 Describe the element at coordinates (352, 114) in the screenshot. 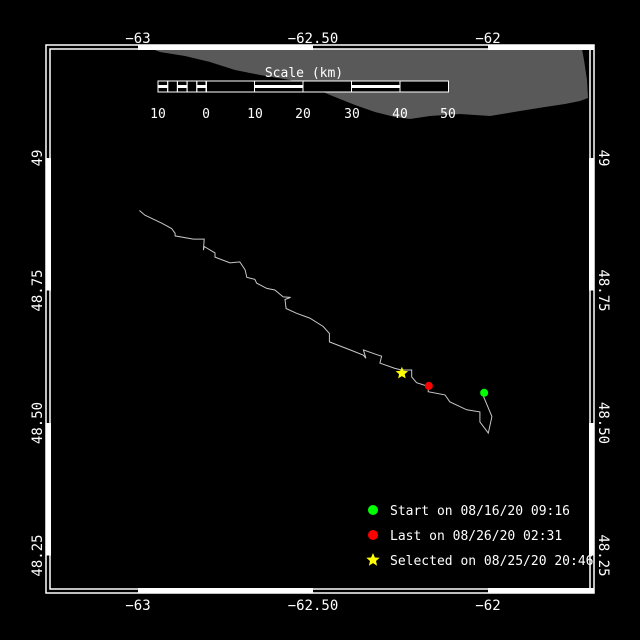

I see `scale-label: 30` at that location.